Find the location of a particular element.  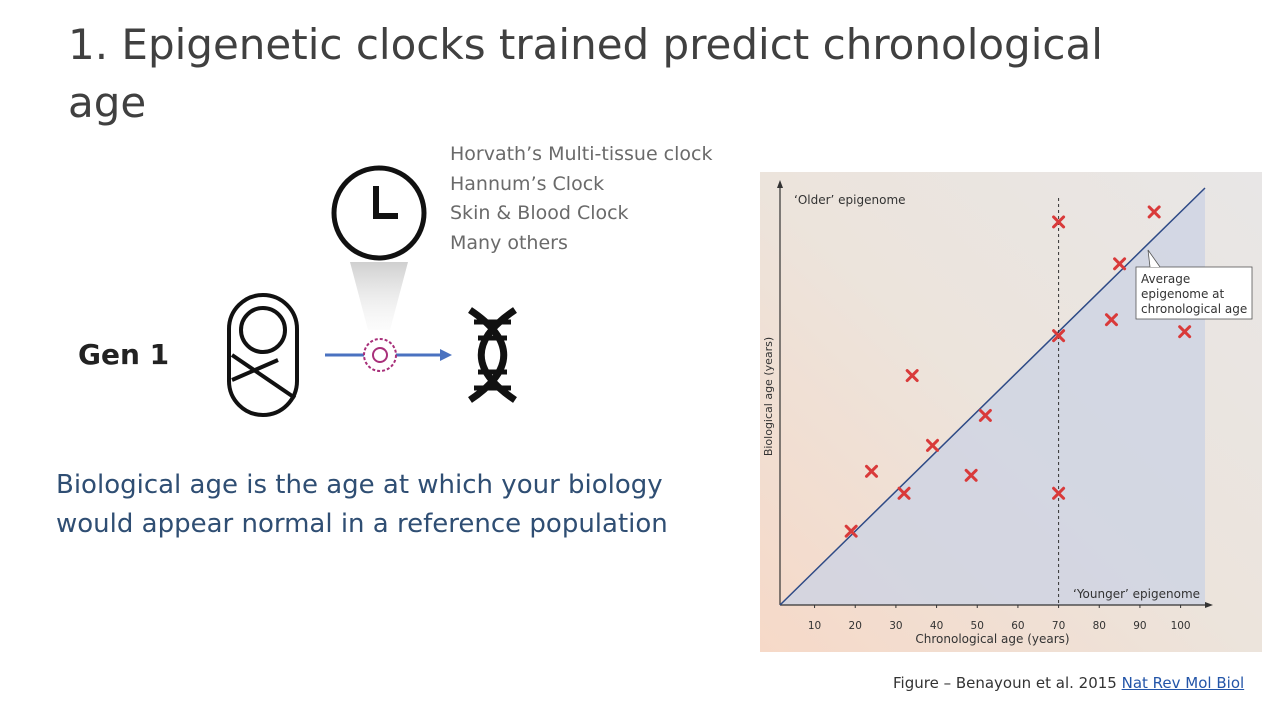

clock-item: Many others is located at coordinates (509, 242).